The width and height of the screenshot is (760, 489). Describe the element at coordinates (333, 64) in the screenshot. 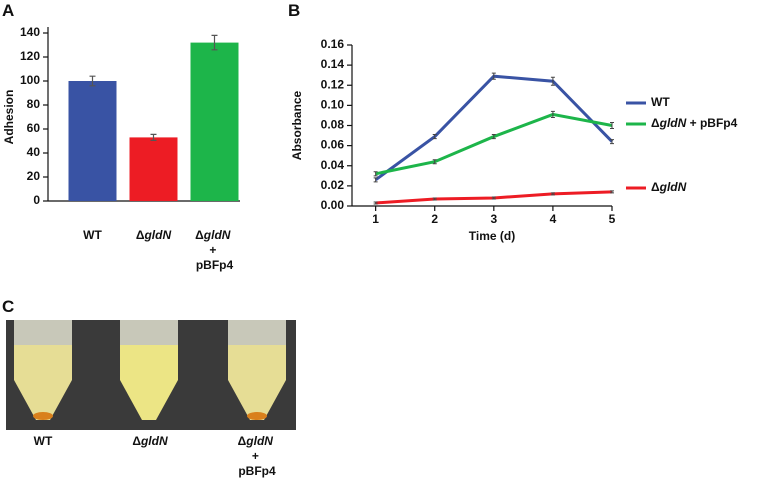

I see `y-tick-label: 0.14` at that location.